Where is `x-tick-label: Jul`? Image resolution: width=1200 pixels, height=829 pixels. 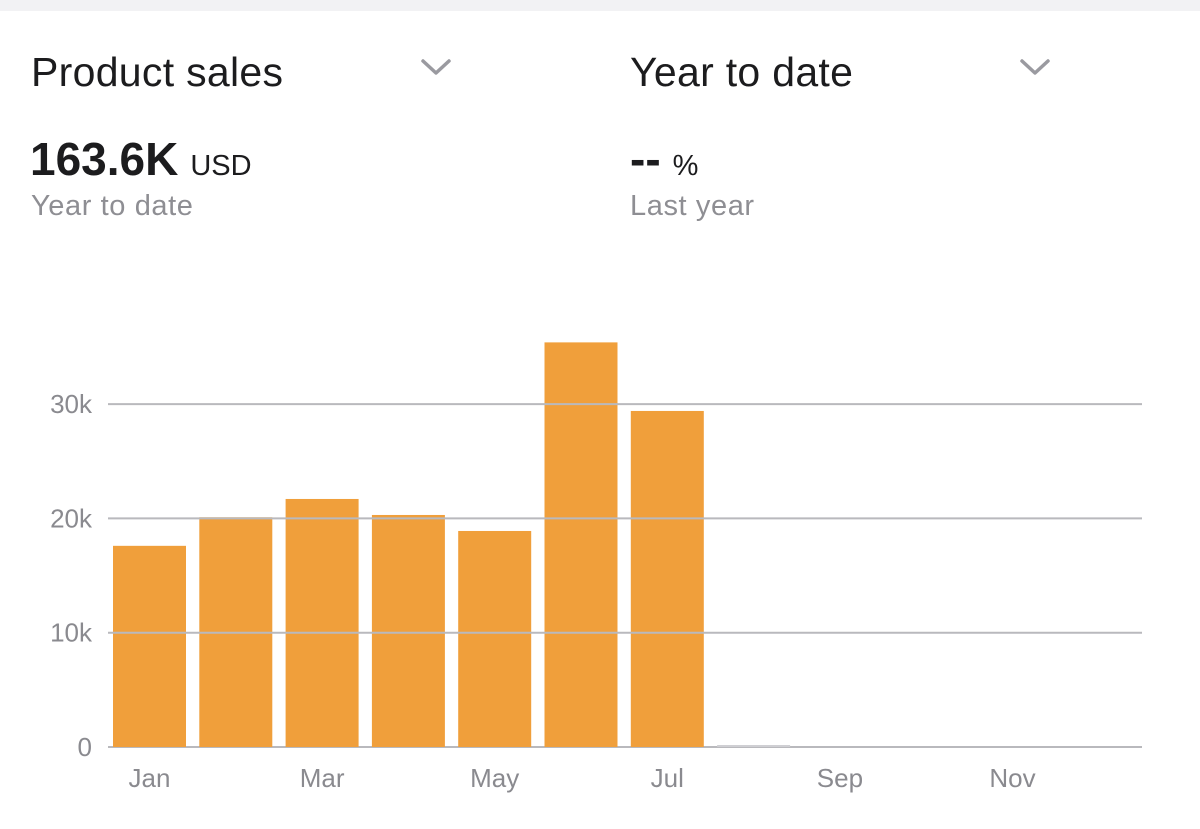
x-tick-label: Jul is located at coordinates (667, 778).